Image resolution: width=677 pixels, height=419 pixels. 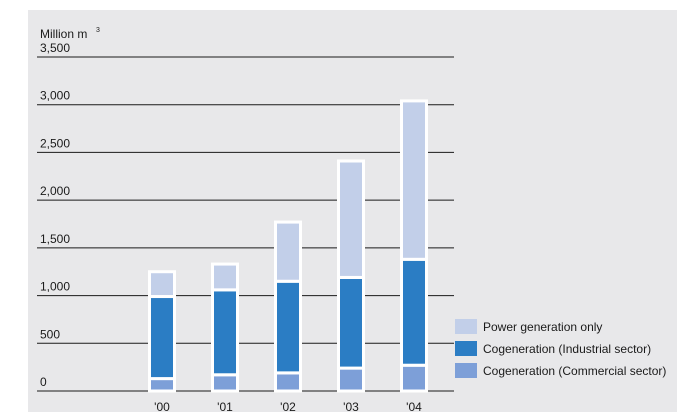 What do you see at coordinates (55, 287) in the screenshot?
I see `y-tick-label: 1,000` at bounding box center [55, 287].